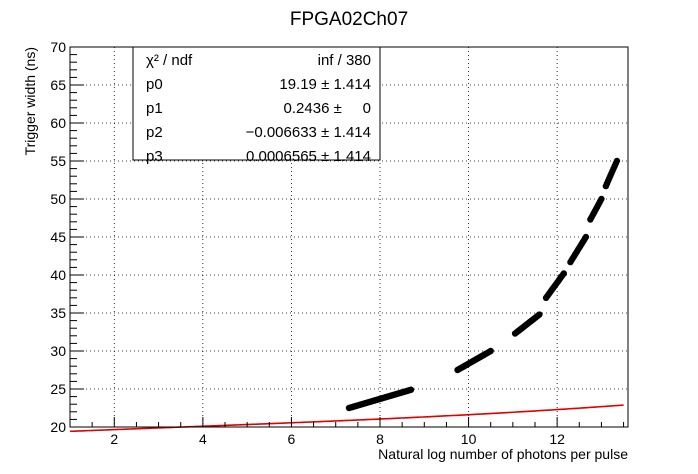  What do you see at coordinates (58, 427) in the screenshot?
I see `y-tick-label: 20` at bounding box center [58, 427].